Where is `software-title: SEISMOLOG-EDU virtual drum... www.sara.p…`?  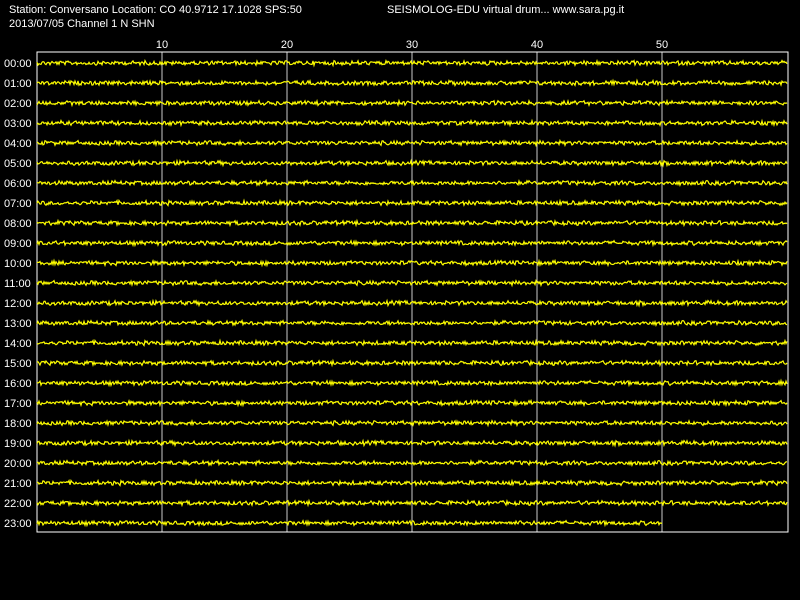 software-title: SEISMOLOG-EDU virtual drum... www.sara.p… is located at coordinates (506, 10).